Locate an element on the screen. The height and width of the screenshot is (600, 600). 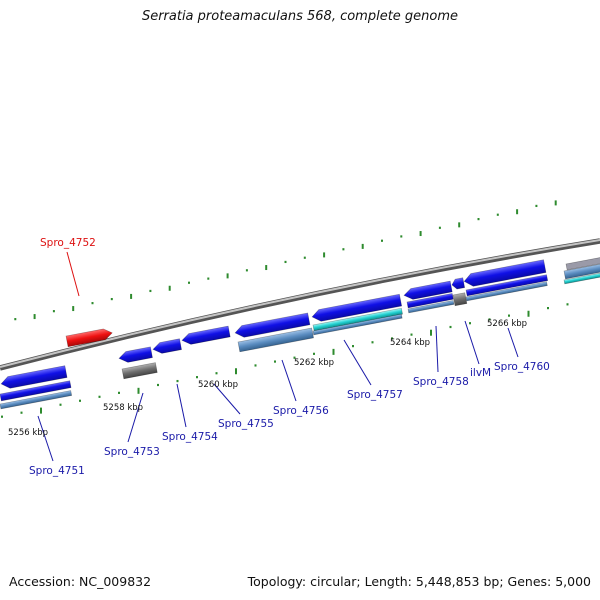
gene-ilvm is located at coordinates (458, 283).